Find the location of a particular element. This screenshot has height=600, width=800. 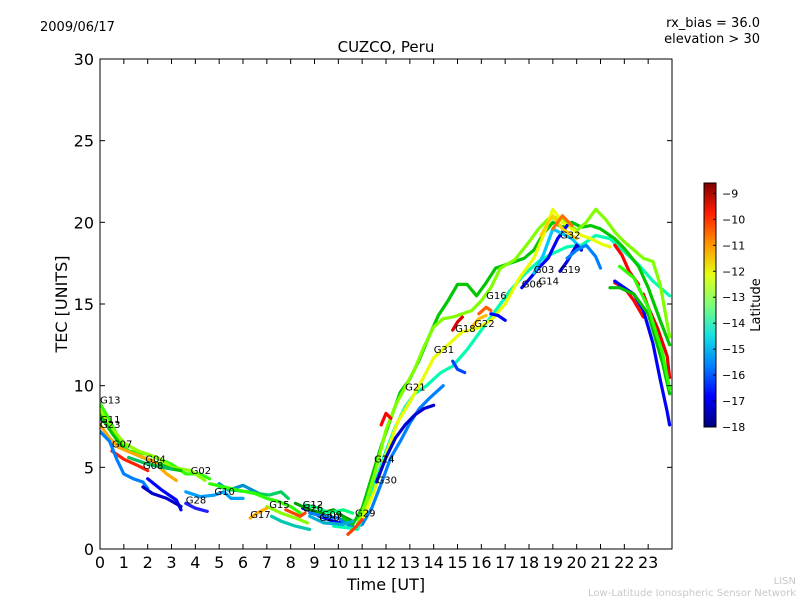

x-tick-label-5: 5 is located at coordinates (219, 562).